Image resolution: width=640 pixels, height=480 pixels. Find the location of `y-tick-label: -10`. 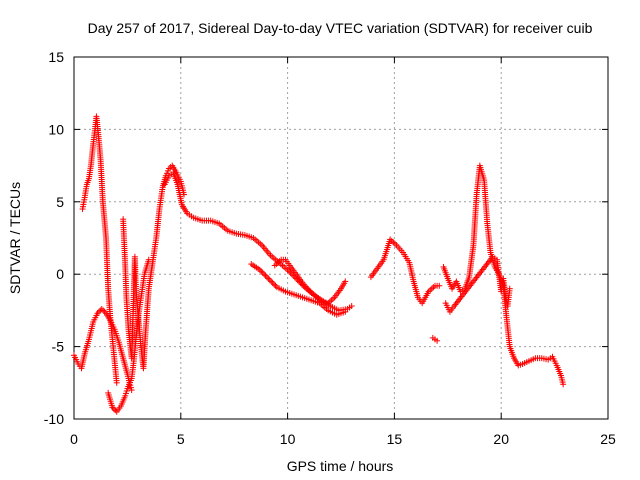

y-tick-label: -10 is located at coordinates (54, 419).